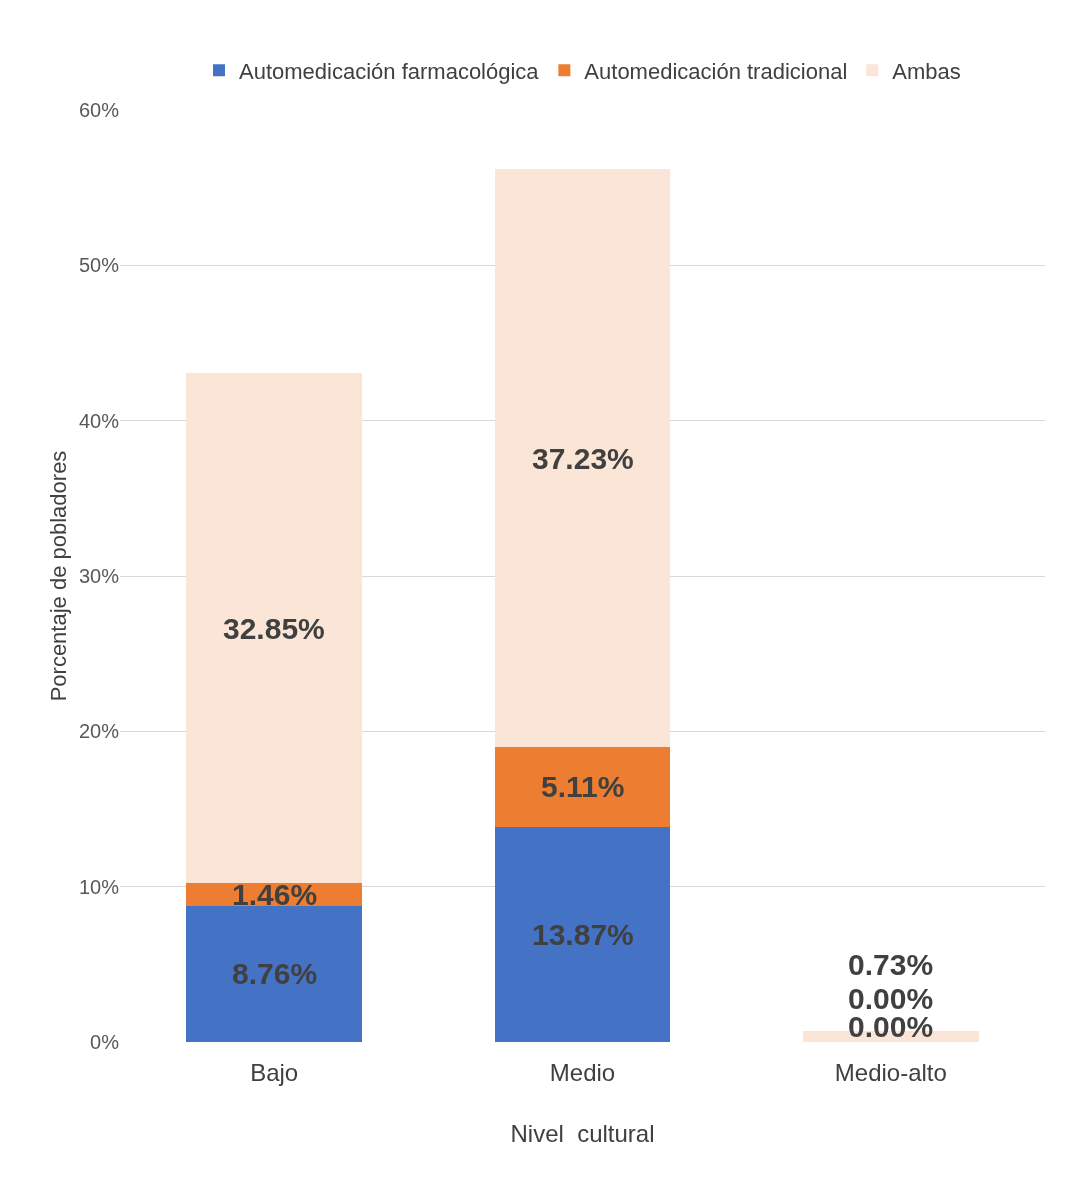 The image size is (1075, 1192). Describe the element at coordinates (99, 110) in the screenshot. I see `y-tick-label: 60%` at that location.